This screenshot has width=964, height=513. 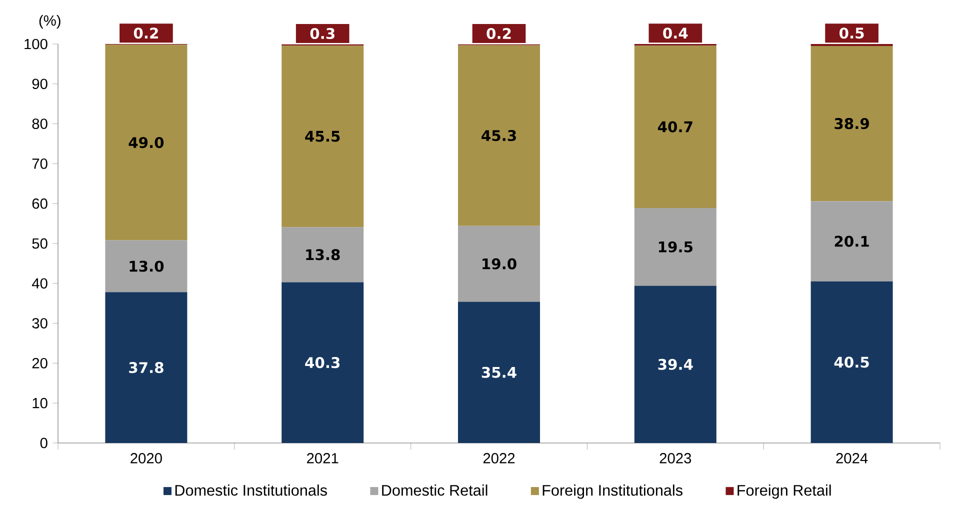 I want to click on data-label: 40.5, so click(x=851, y=362).